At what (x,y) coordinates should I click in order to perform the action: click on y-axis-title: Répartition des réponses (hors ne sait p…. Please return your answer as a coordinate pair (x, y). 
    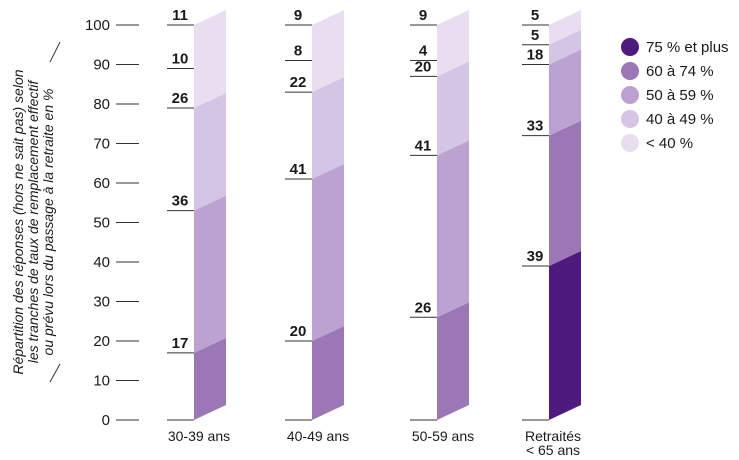
    Looking at the image, I should click on (35, 212).